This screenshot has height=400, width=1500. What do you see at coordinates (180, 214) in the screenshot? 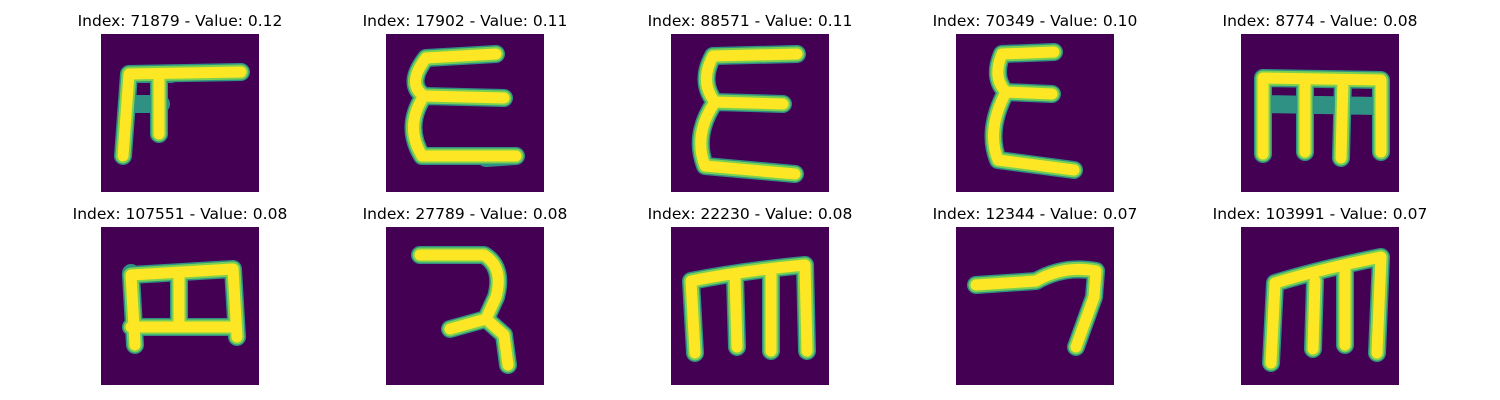
I see `panel-title: Index: 107551 - Value: 0.08` at bounding box center [180, 214].